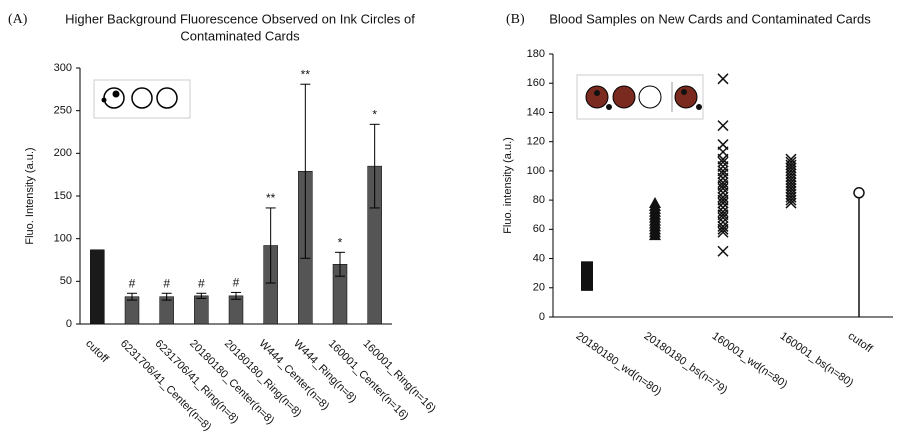  Describe the element at coordinates (240, 35) in the screenshot. I see `chart-title: Contaminated Cards` at that location.